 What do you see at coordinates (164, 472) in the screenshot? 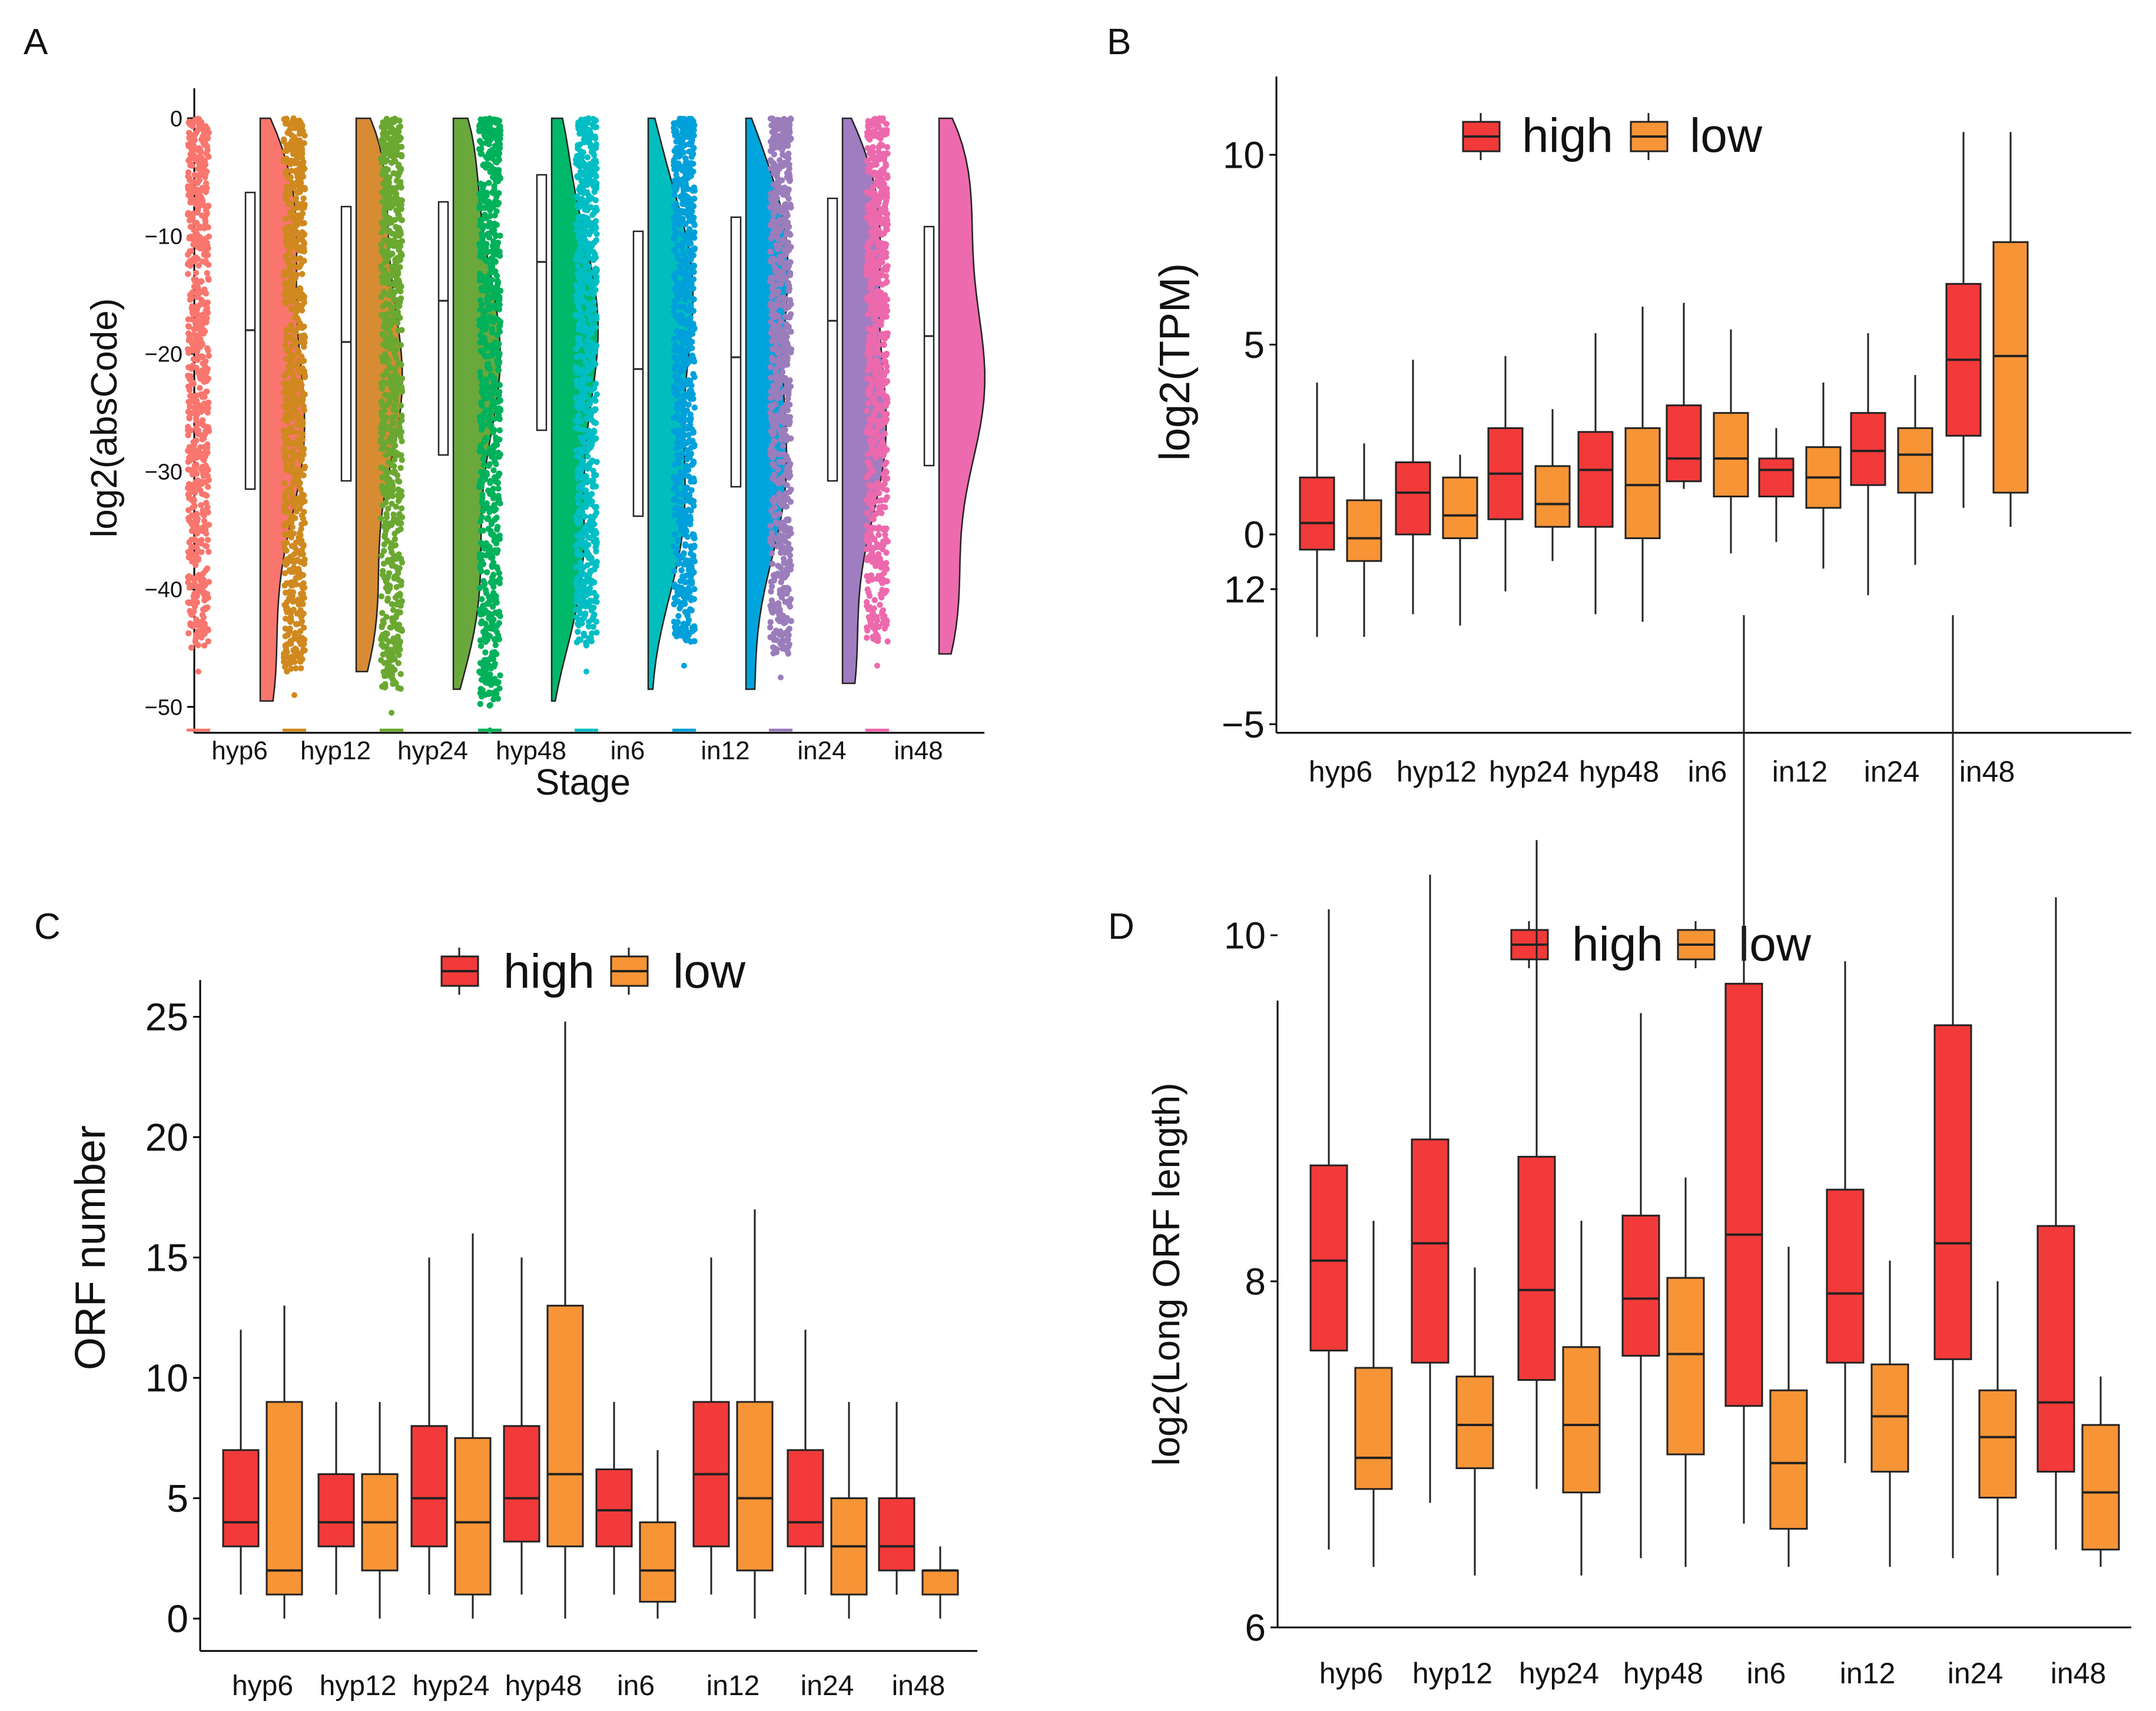
I see `panel-a-ytick-label: −30` at bounding box center [164, 472].